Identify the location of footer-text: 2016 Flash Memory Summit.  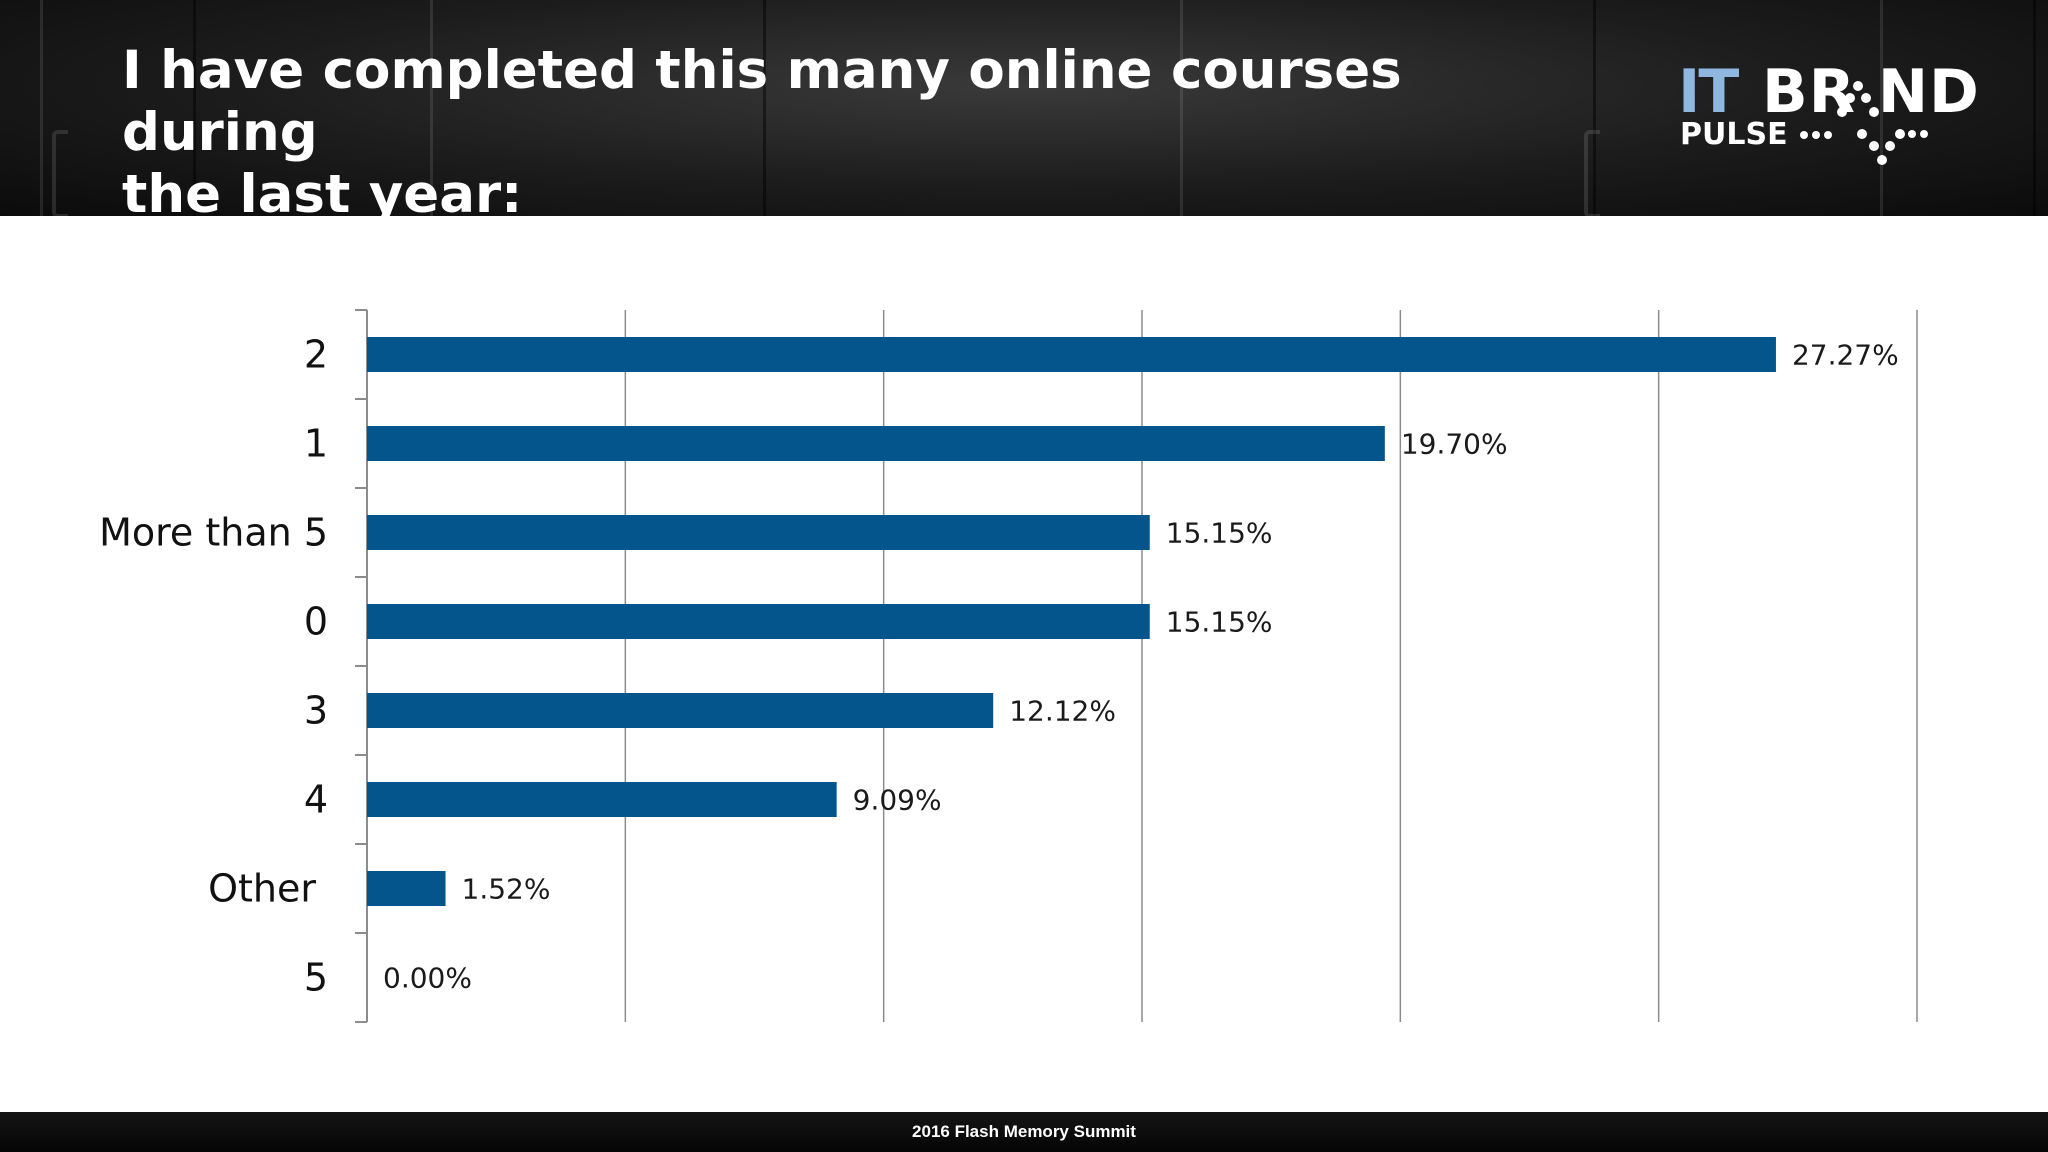
(1024, 1131).